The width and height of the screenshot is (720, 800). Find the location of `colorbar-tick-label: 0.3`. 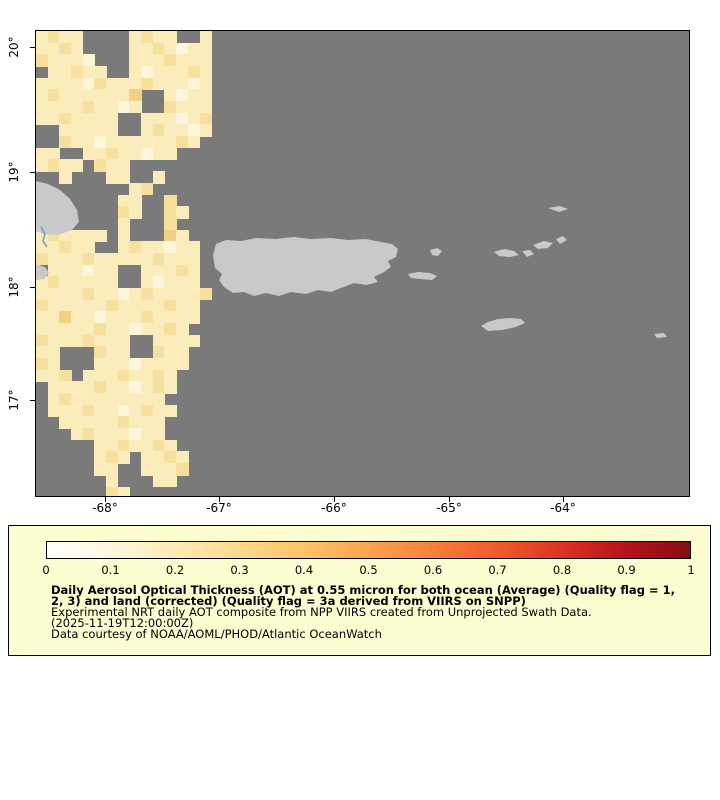

colorbar-tick-label: 0.3 is located at coordinates (239, 570).